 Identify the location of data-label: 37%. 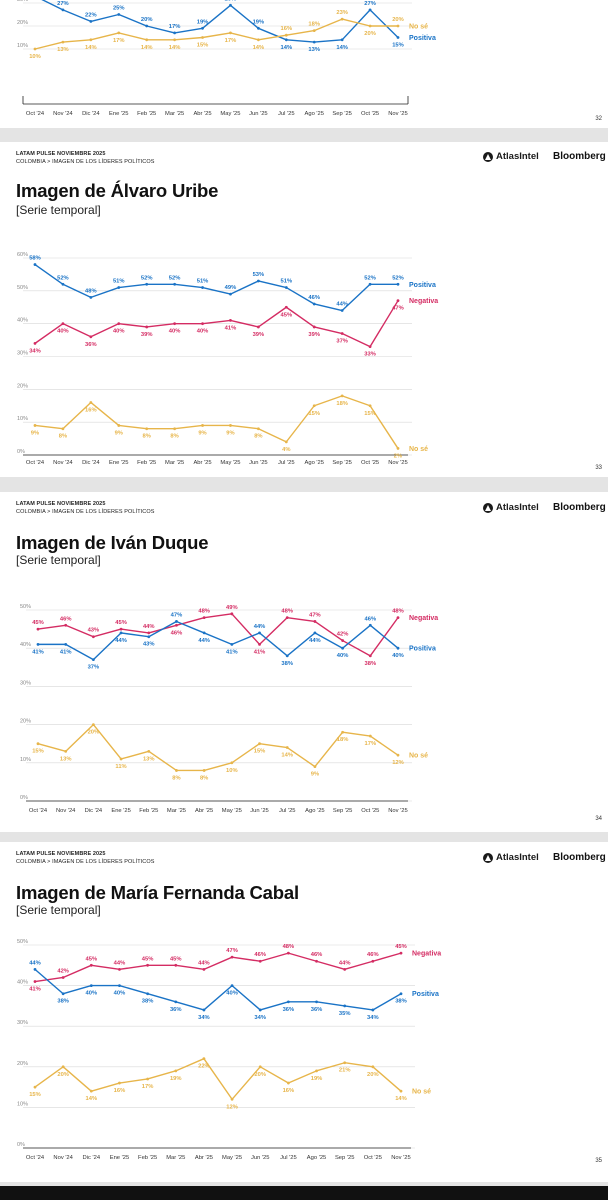
(94, 668).